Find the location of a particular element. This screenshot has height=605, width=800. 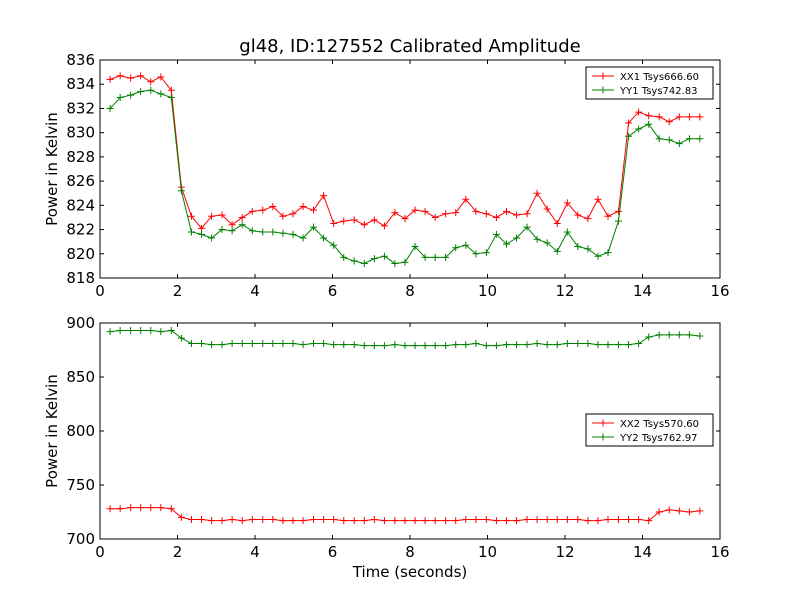

legend-label: XX2 Tsys570.60 is located at coordinates (659, 424).